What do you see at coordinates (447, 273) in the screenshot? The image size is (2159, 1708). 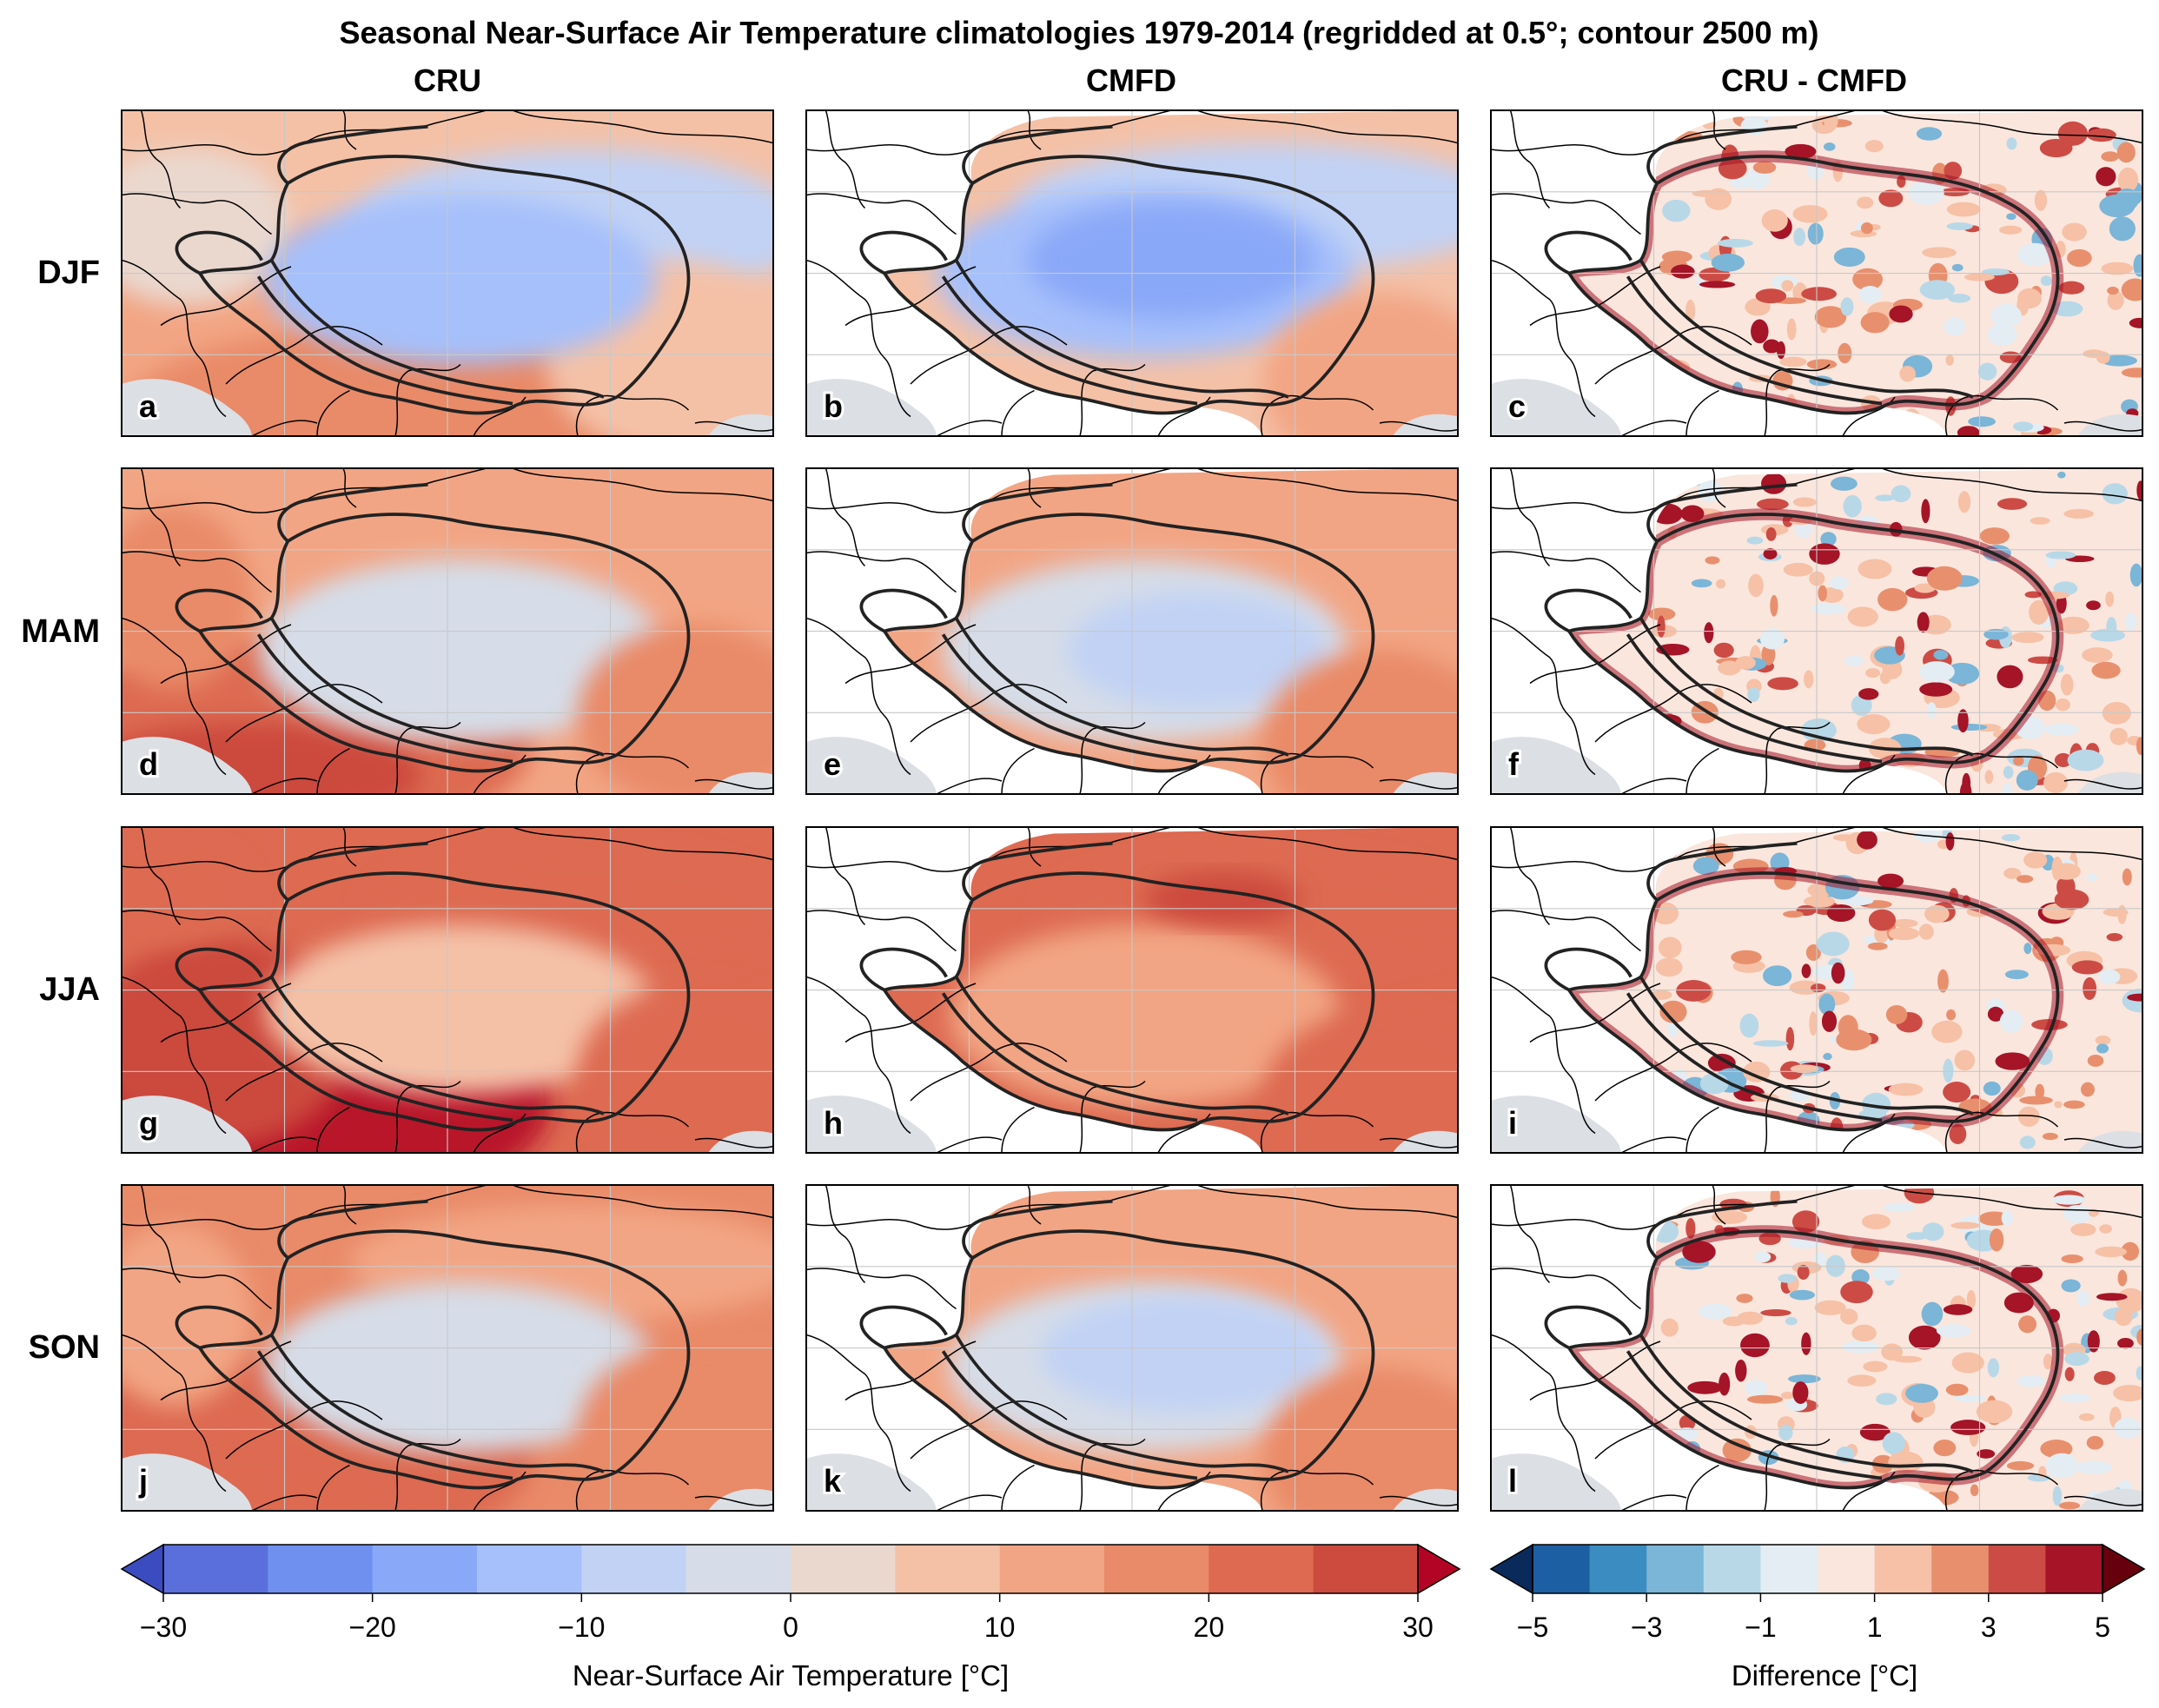 I see `map-panel-a: a` at bounding box center [447, 273].